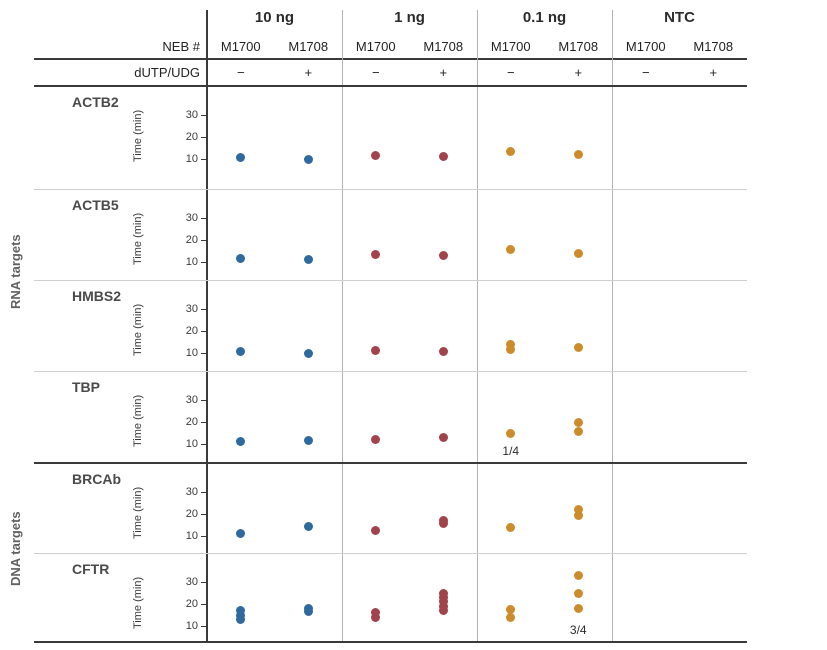  What do you see at coordinates (207, 325) in the screenshot?
I see `y-axis-line` at bounding box center [207, 325].